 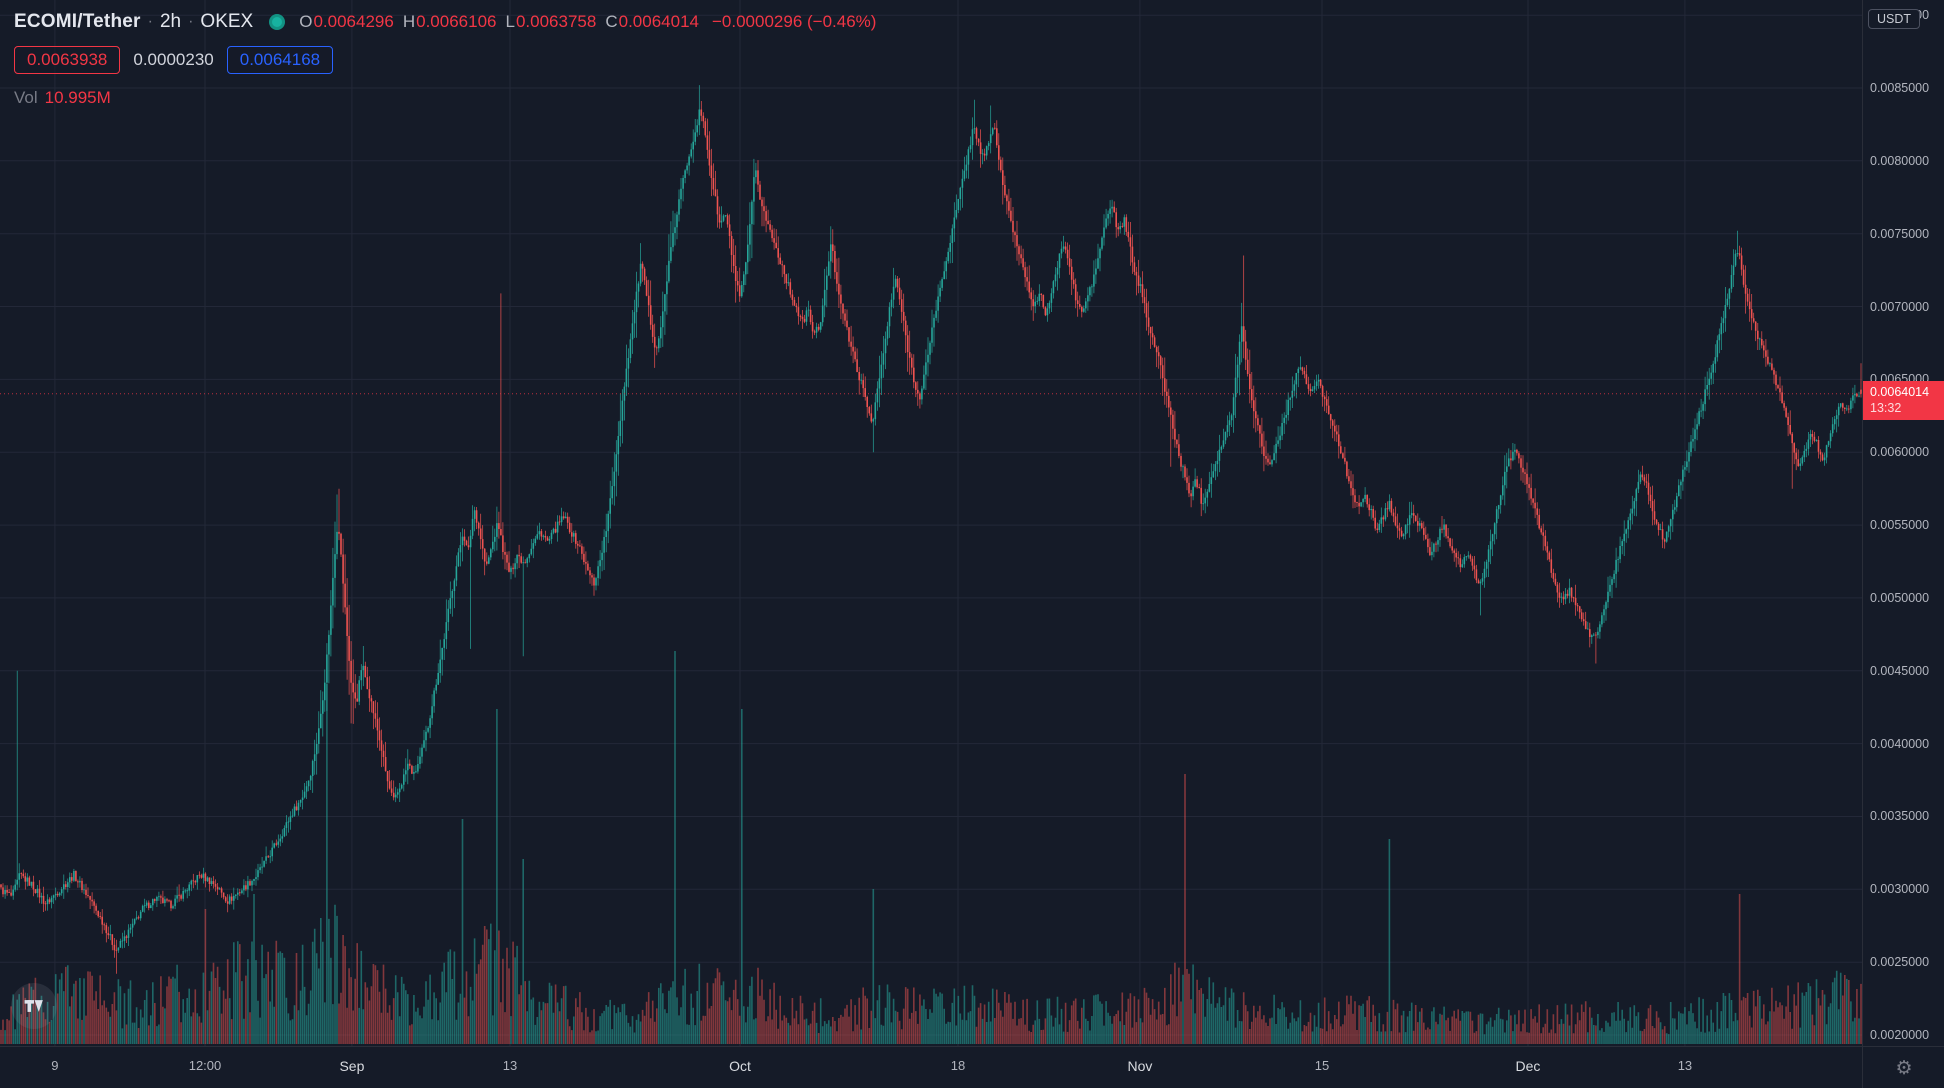 What do you see at coordinates (794, 21) in the screenshot?
I see `change-value: −0.0000296 (−0.46%)` at bounding box center [794, 21].